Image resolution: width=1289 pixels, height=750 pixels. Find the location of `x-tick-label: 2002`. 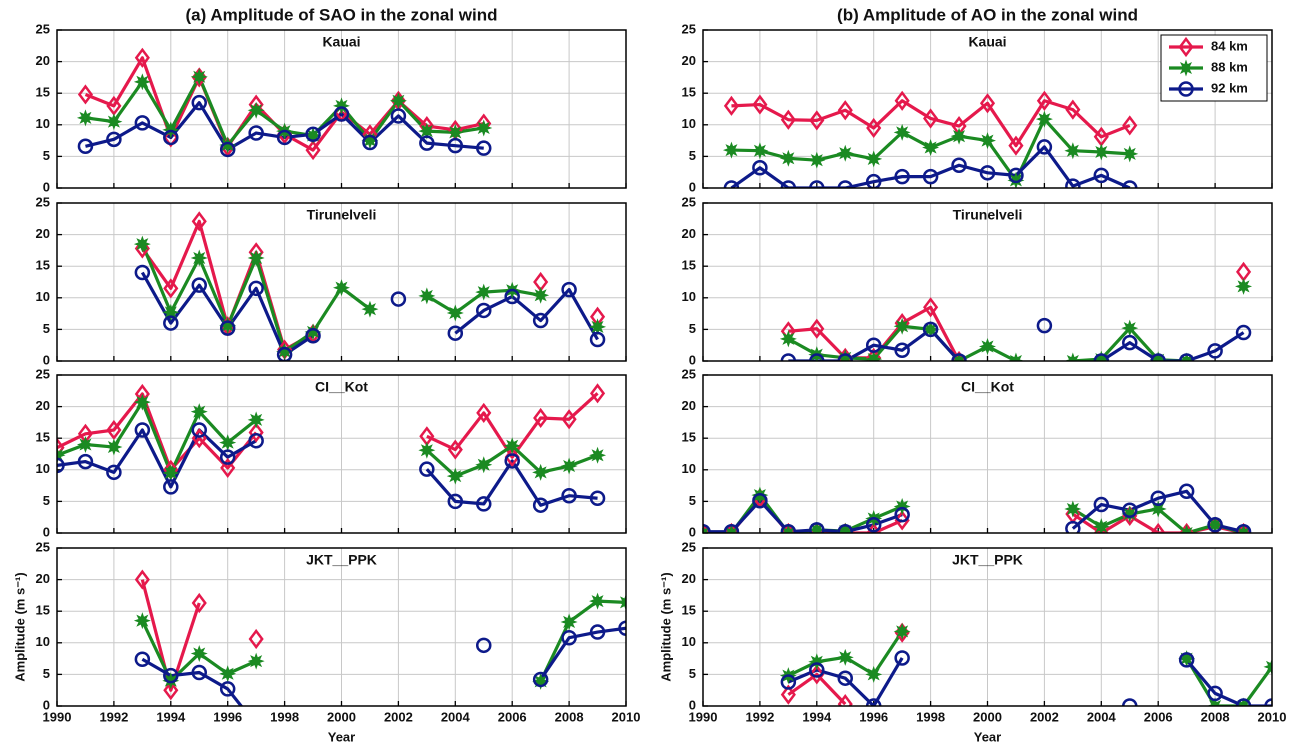

x-tick-label: 2002 is located at coordinates (398, 716).